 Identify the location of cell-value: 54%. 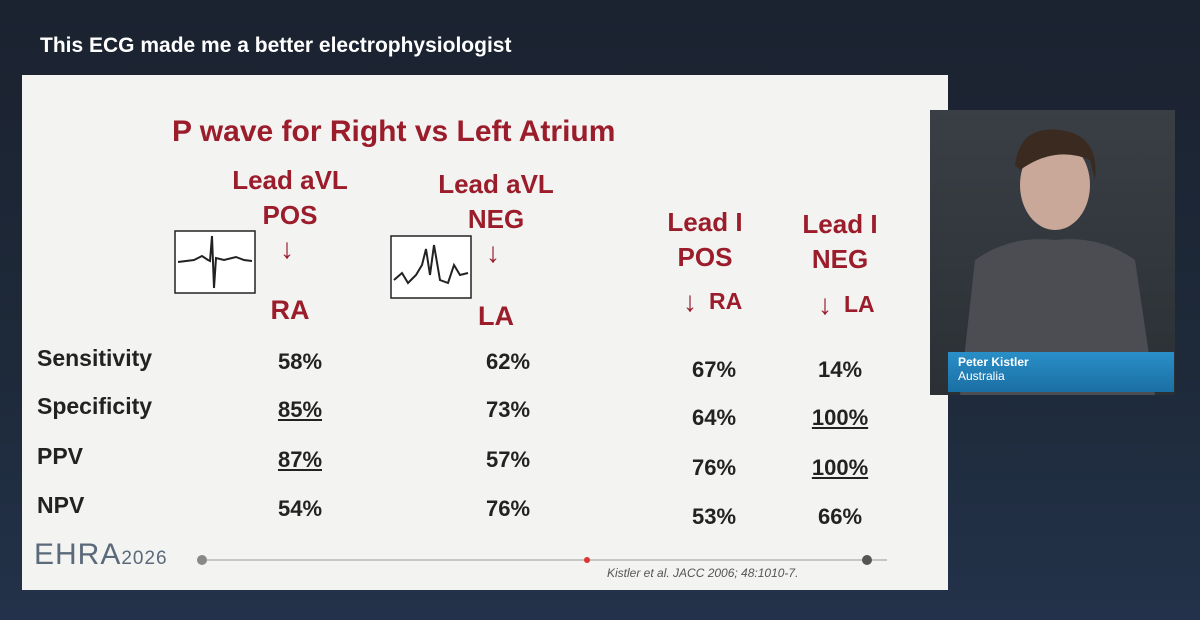
(300, 508).